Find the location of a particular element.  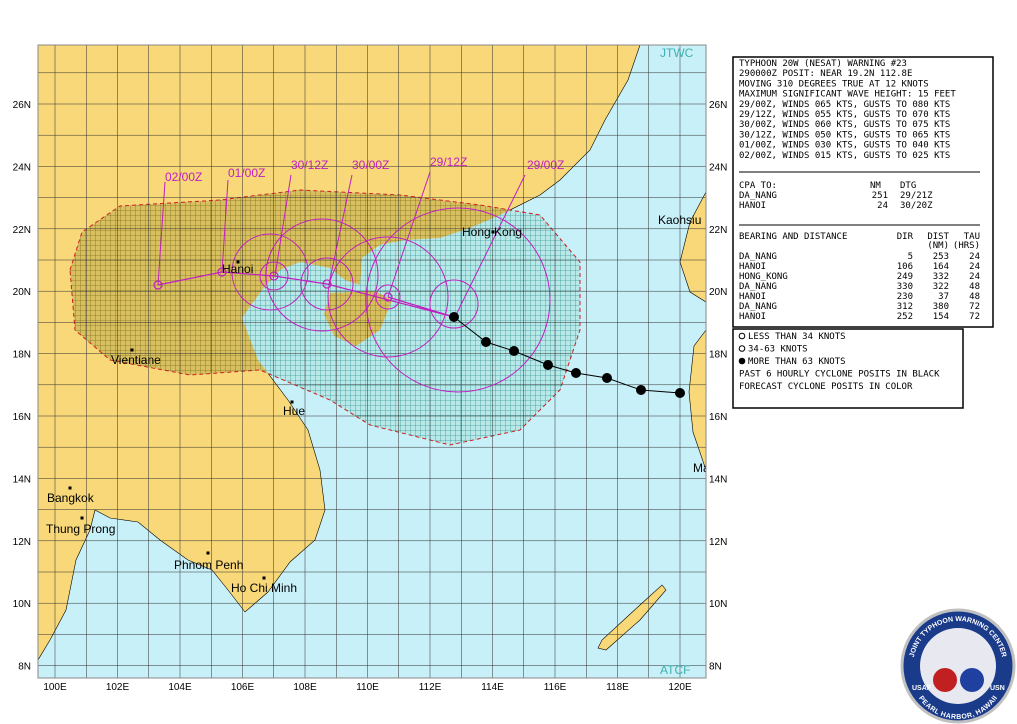

lat-label: 18N is located at coordinates (22, 355).